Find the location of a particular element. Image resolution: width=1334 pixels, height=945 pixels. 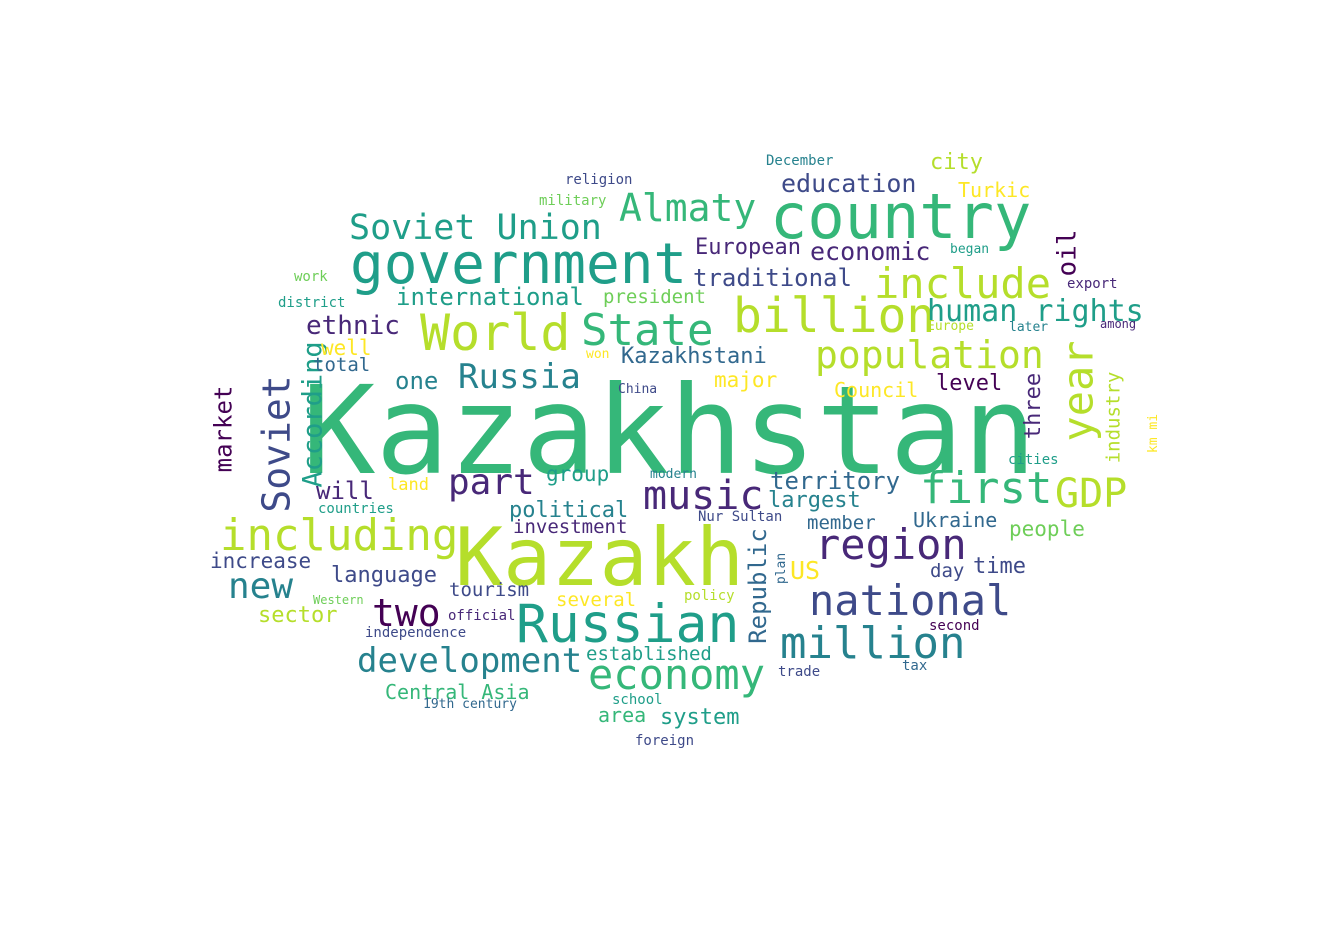

word-among: among is located at coordinates (1118, 324).